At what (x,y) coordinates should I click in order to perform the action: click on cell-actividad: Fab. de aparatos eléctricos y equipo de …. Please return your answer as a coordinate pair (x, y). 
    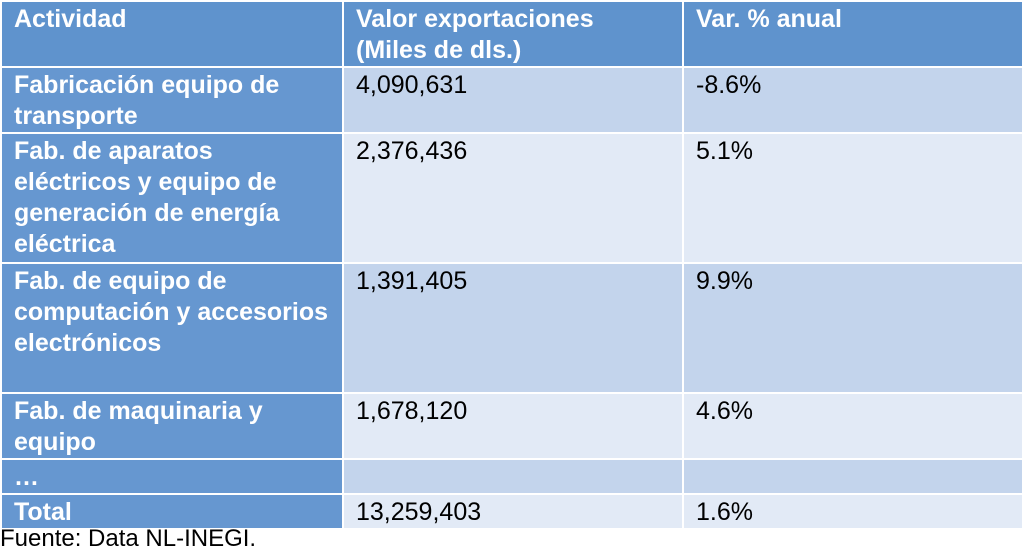
    Looking at the image, I should click on (172, 198).